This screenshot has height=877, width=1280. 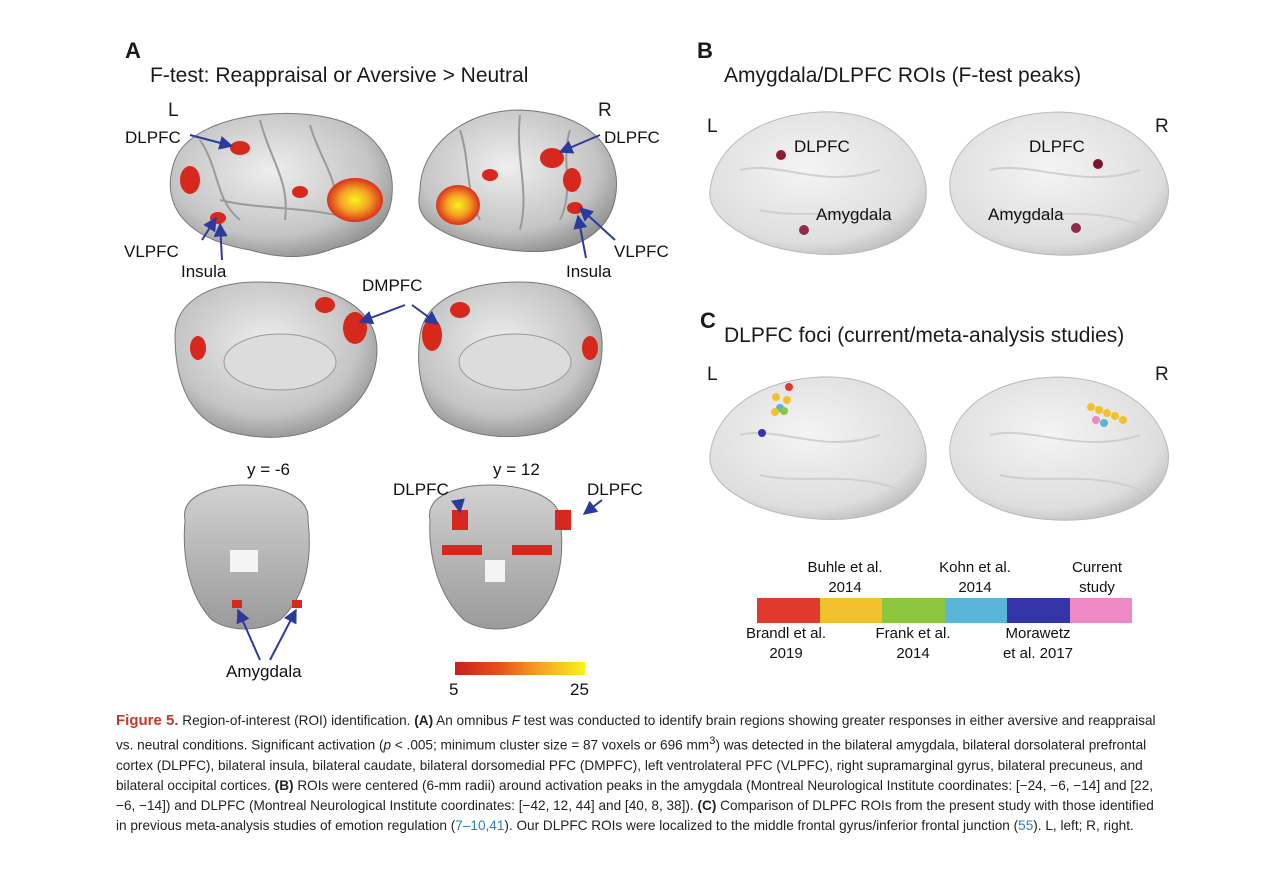 I want to click on right-foci-cluster, so click(x=1107, y=415).